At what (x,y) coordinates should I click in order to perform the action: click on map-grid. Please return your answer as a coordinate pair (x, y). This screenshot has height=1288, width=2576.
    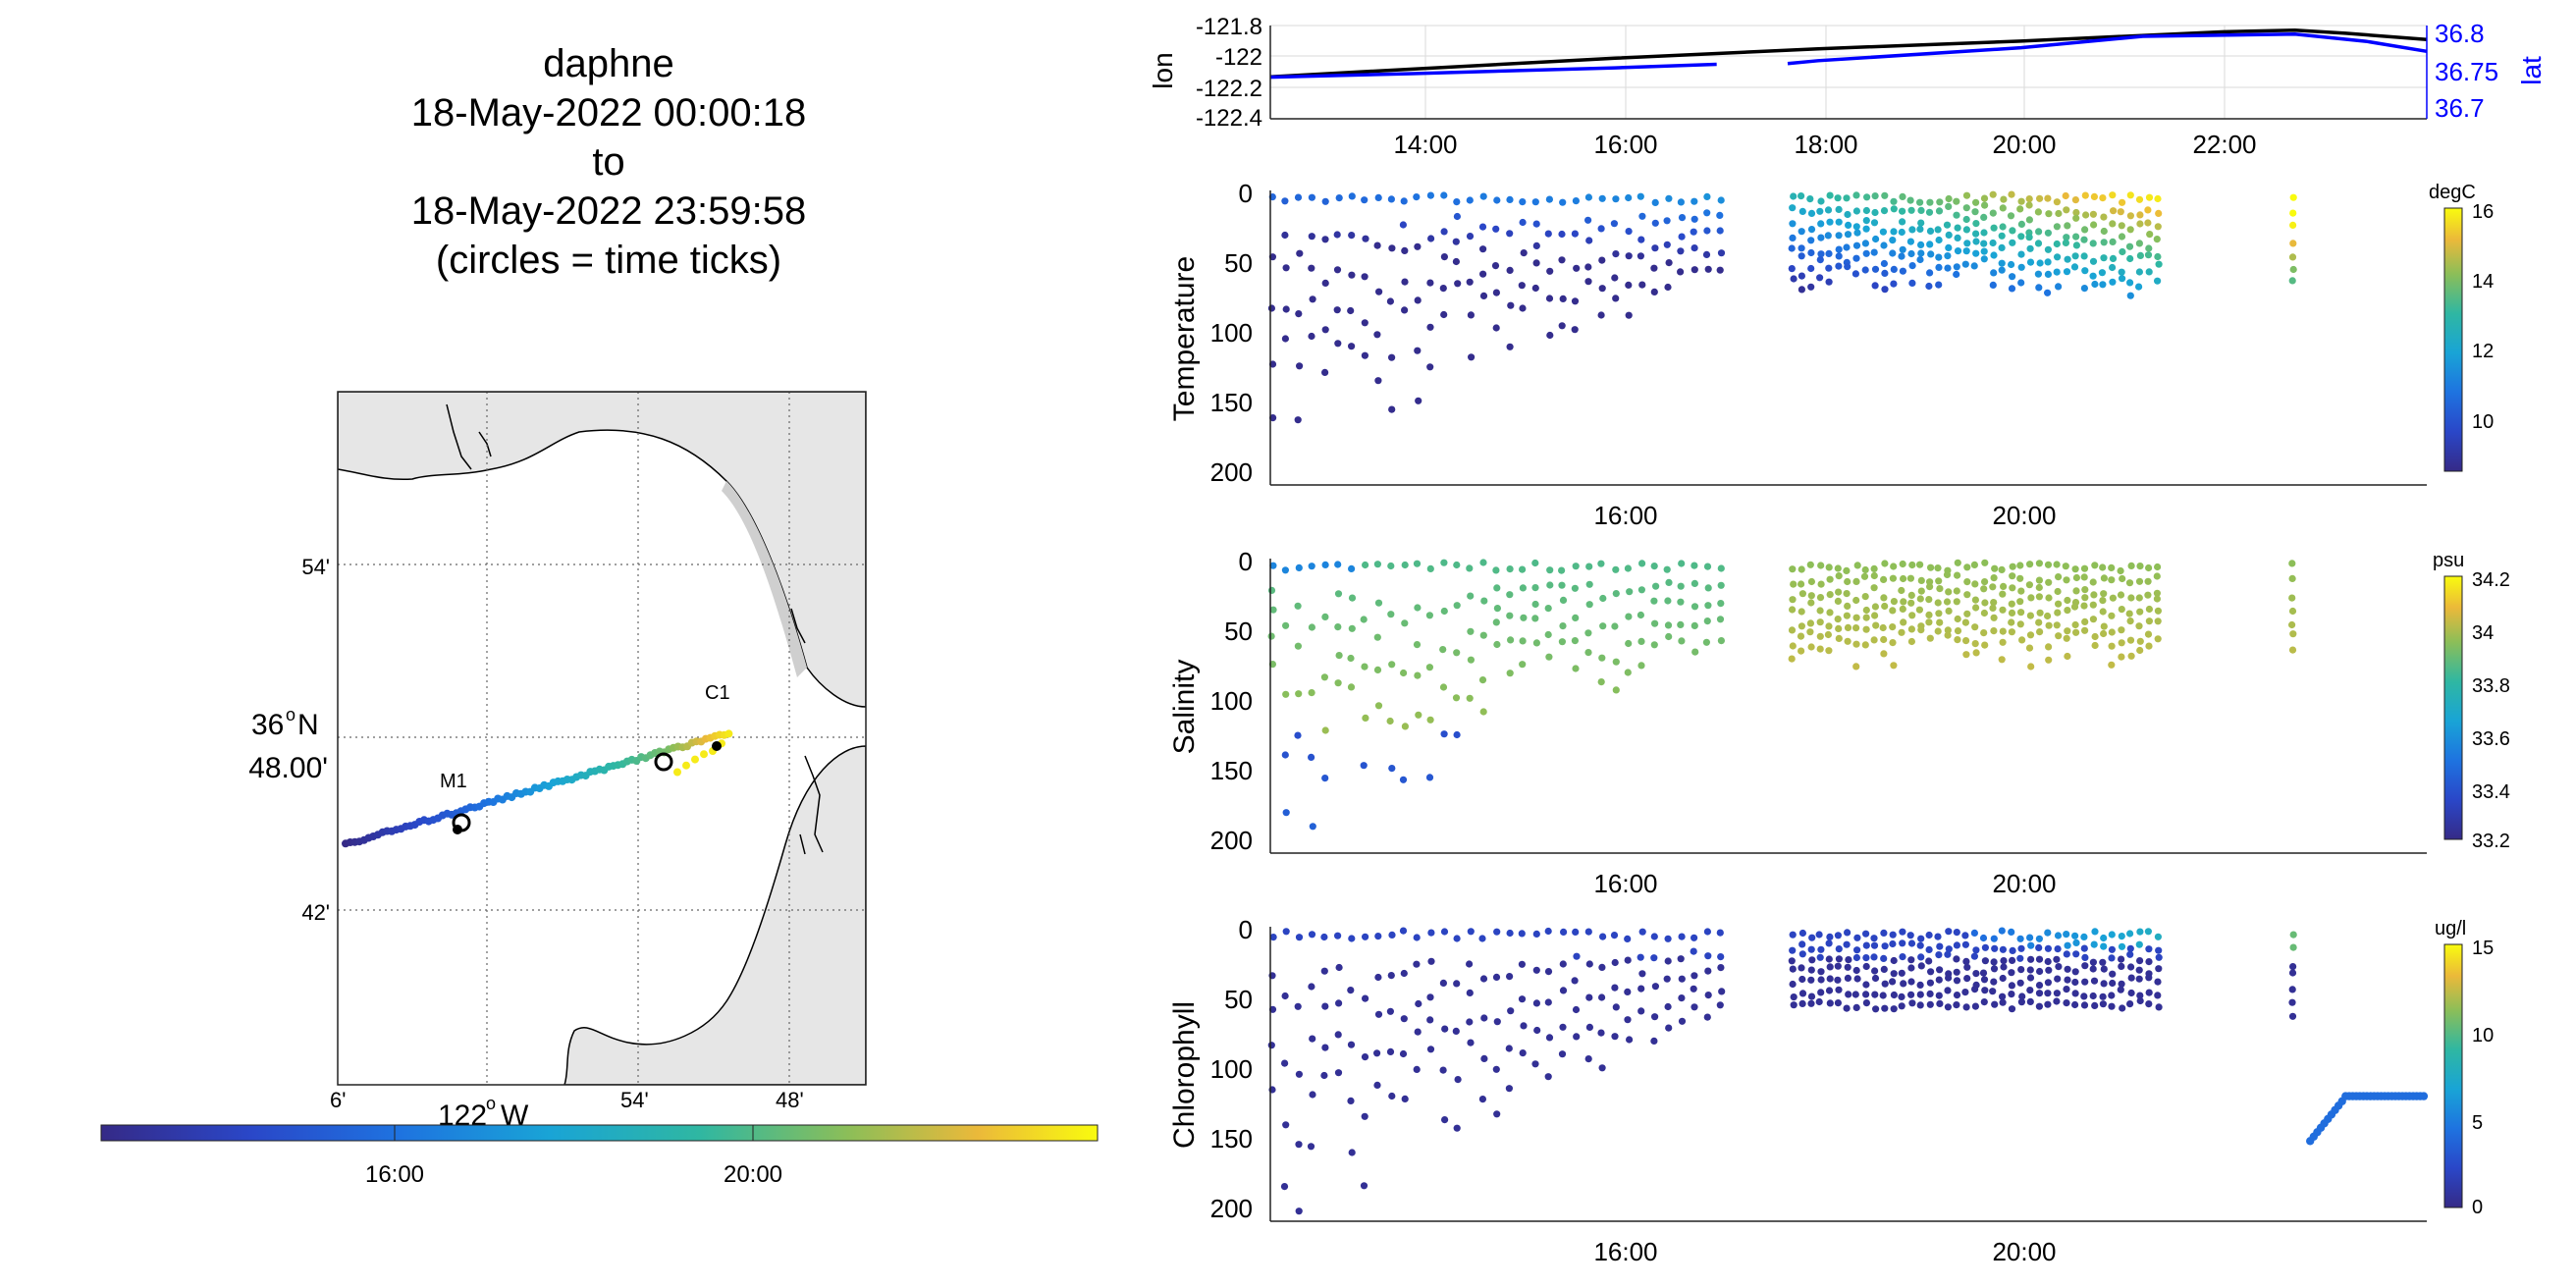
    Looking at the image, I should click on (602, 738).